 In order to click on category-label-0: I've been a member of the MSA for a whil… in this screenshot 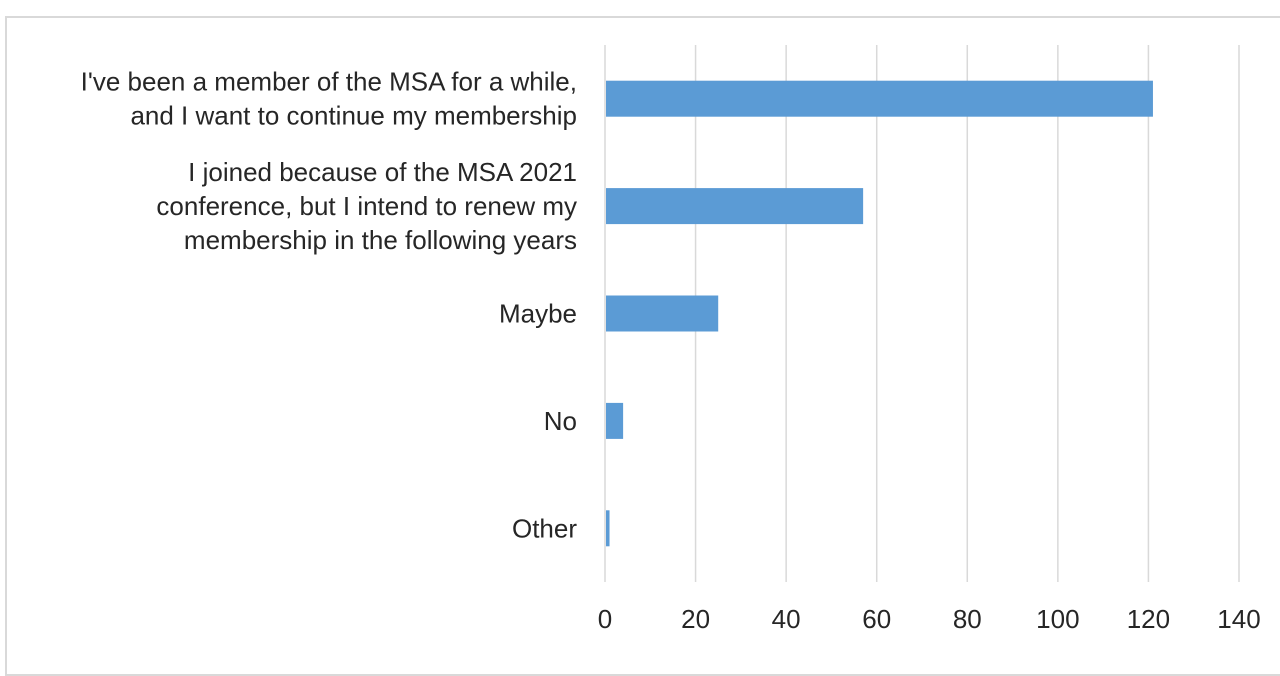, I will do `click(329, 99)`.